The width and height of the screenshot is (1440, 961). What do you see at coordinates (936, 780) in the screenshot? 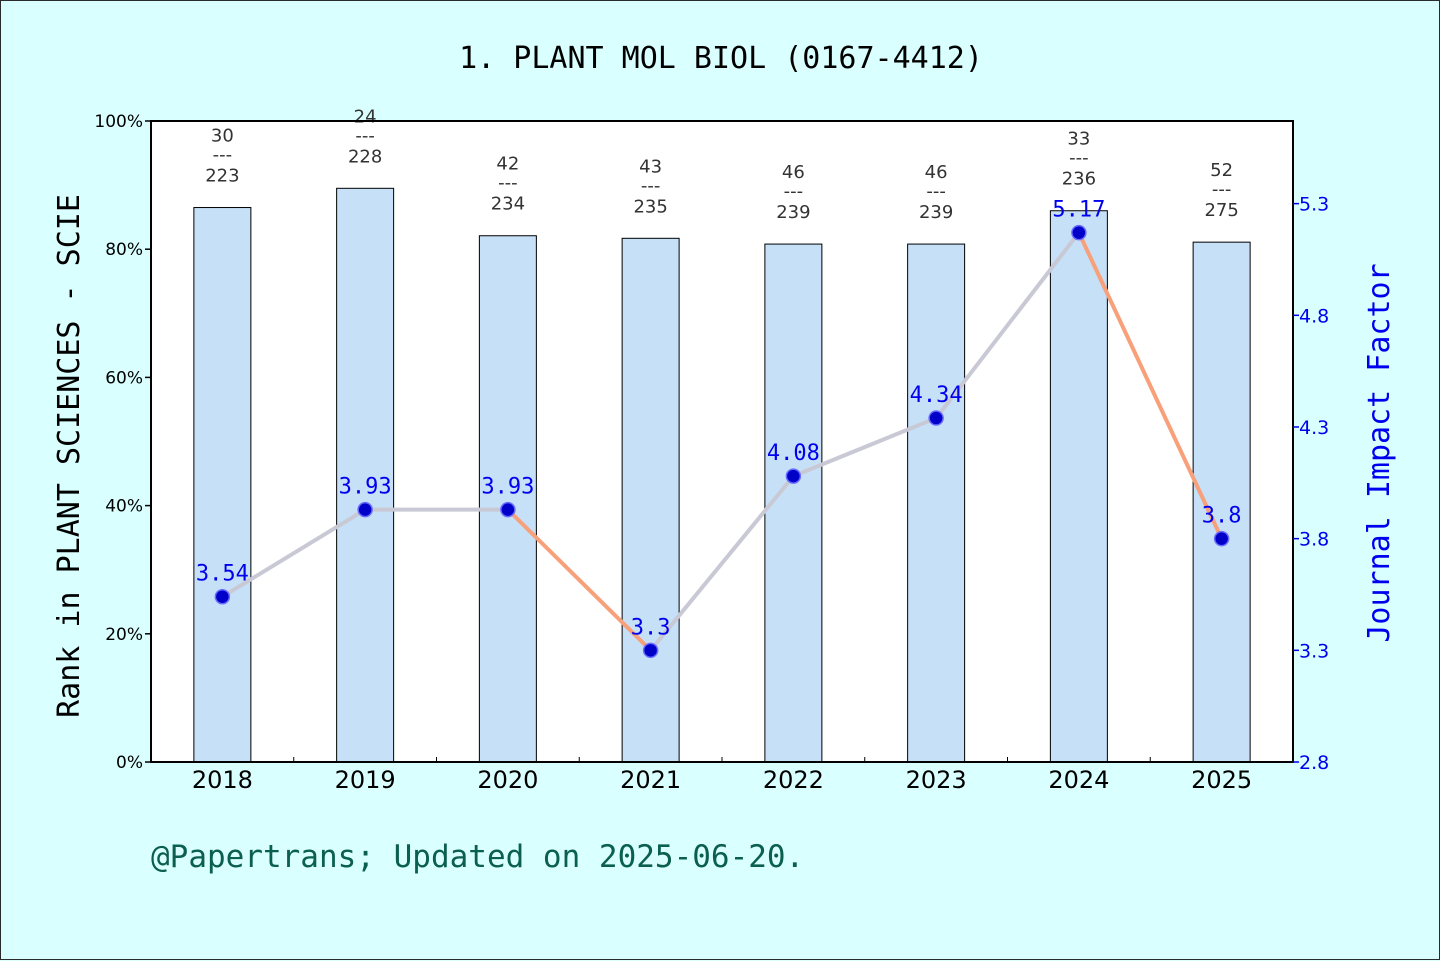
I see `x-tick-label-2023: 2023` at bounding box center [936, 780].